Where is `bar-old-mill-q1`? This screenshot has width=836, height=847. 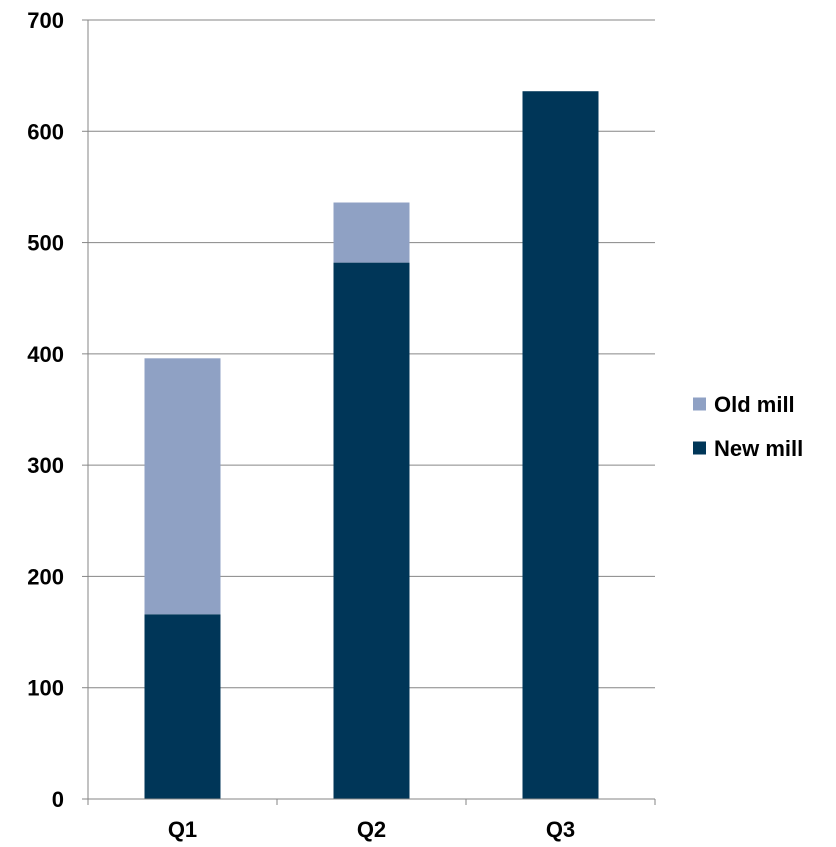
bar-old-mill-q1 is located at coordinates (182, 486).